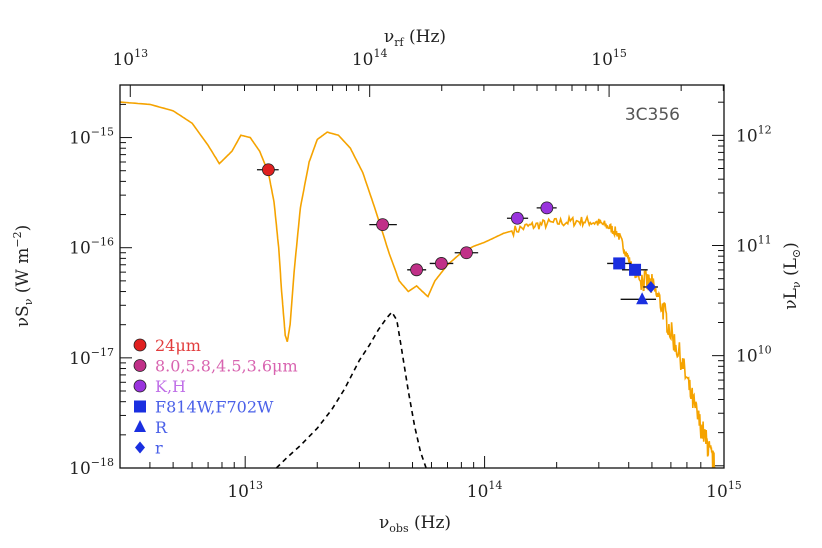 The width and height of the screenshot is (822, 548). What do you see at coordinates (754, 355) in the screenshot?
I see `y-right-tick-label: 1010` at bounding box center [754, 355].